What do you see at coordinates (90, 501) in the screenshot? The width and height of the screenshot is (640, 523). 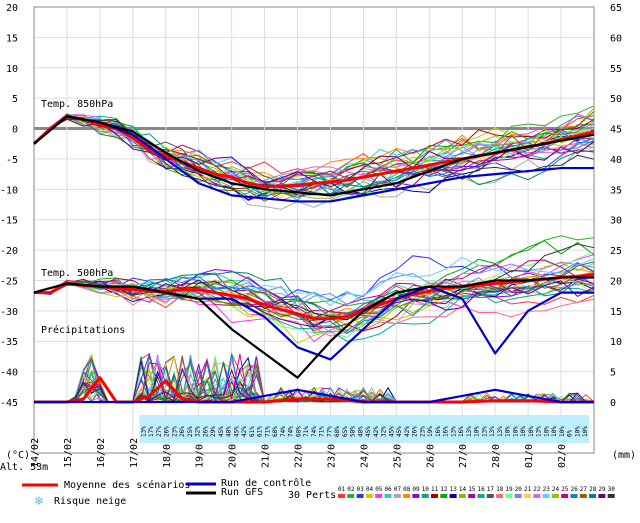 I see `legend-snow-label: Risque neige` at bounding box center [90, 501].